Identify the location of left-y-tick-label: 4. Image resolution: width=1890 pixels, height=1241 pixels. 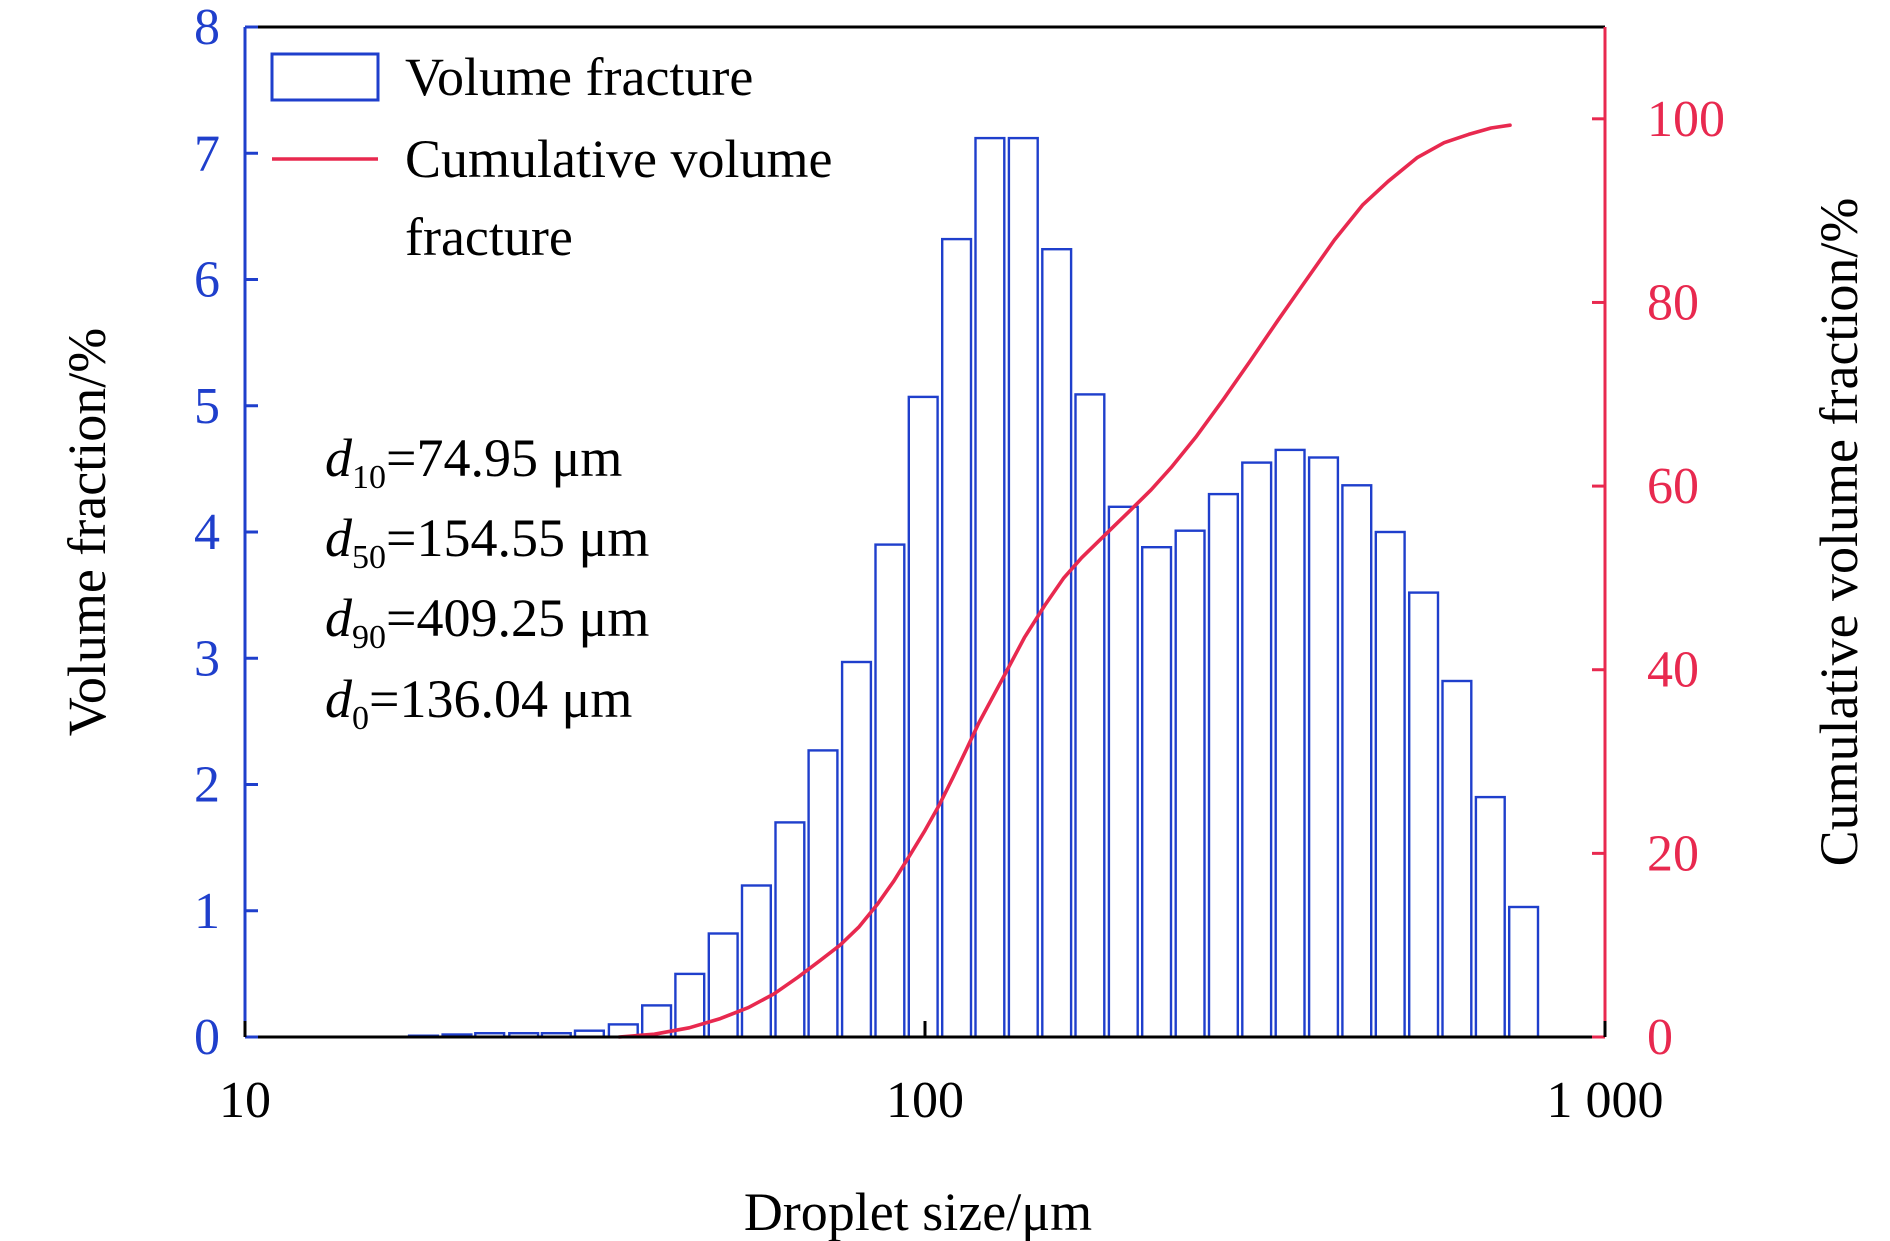
(207, 532).